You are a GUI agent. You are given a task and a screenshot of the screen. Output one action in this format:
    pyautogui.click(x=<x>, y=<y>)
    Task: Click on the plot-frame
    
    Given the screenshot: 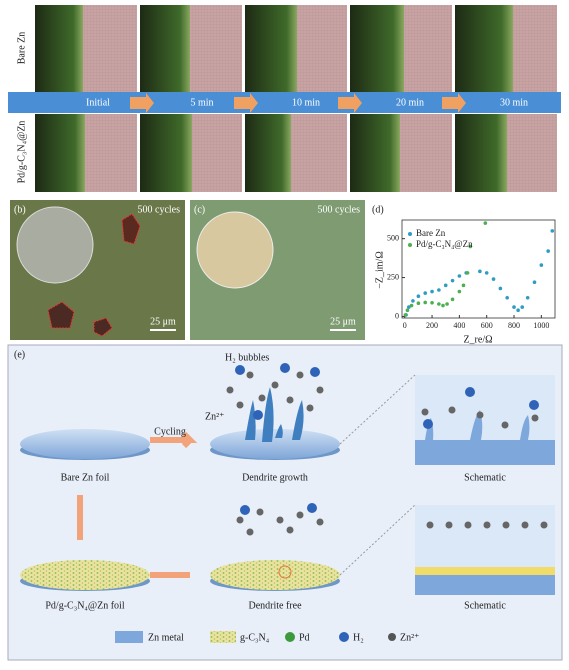 What is the action you would take?
    pyautogui.click(x=478, y=269)
    